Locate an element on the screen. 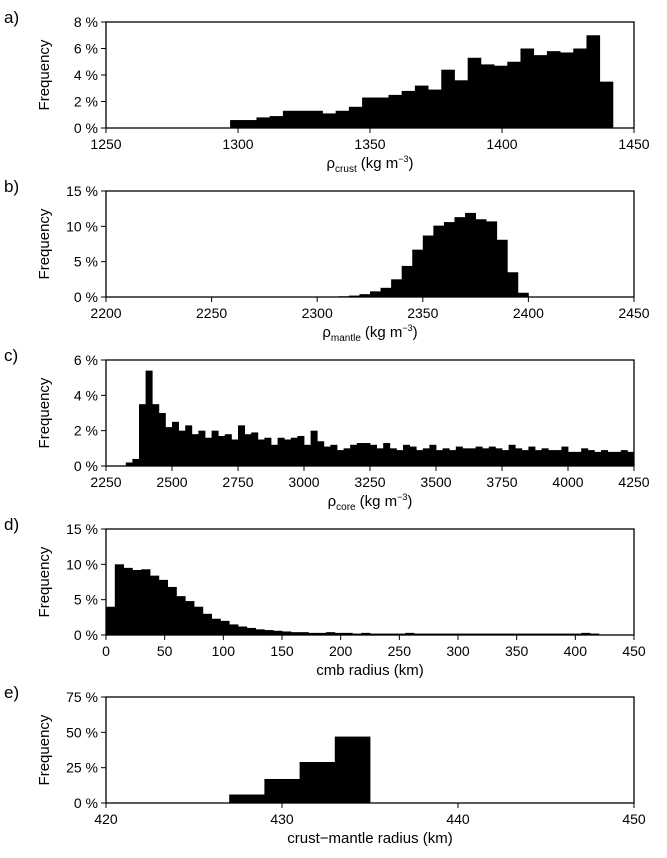  x-tick-label: 2250 is located at coordinates (211, 313).